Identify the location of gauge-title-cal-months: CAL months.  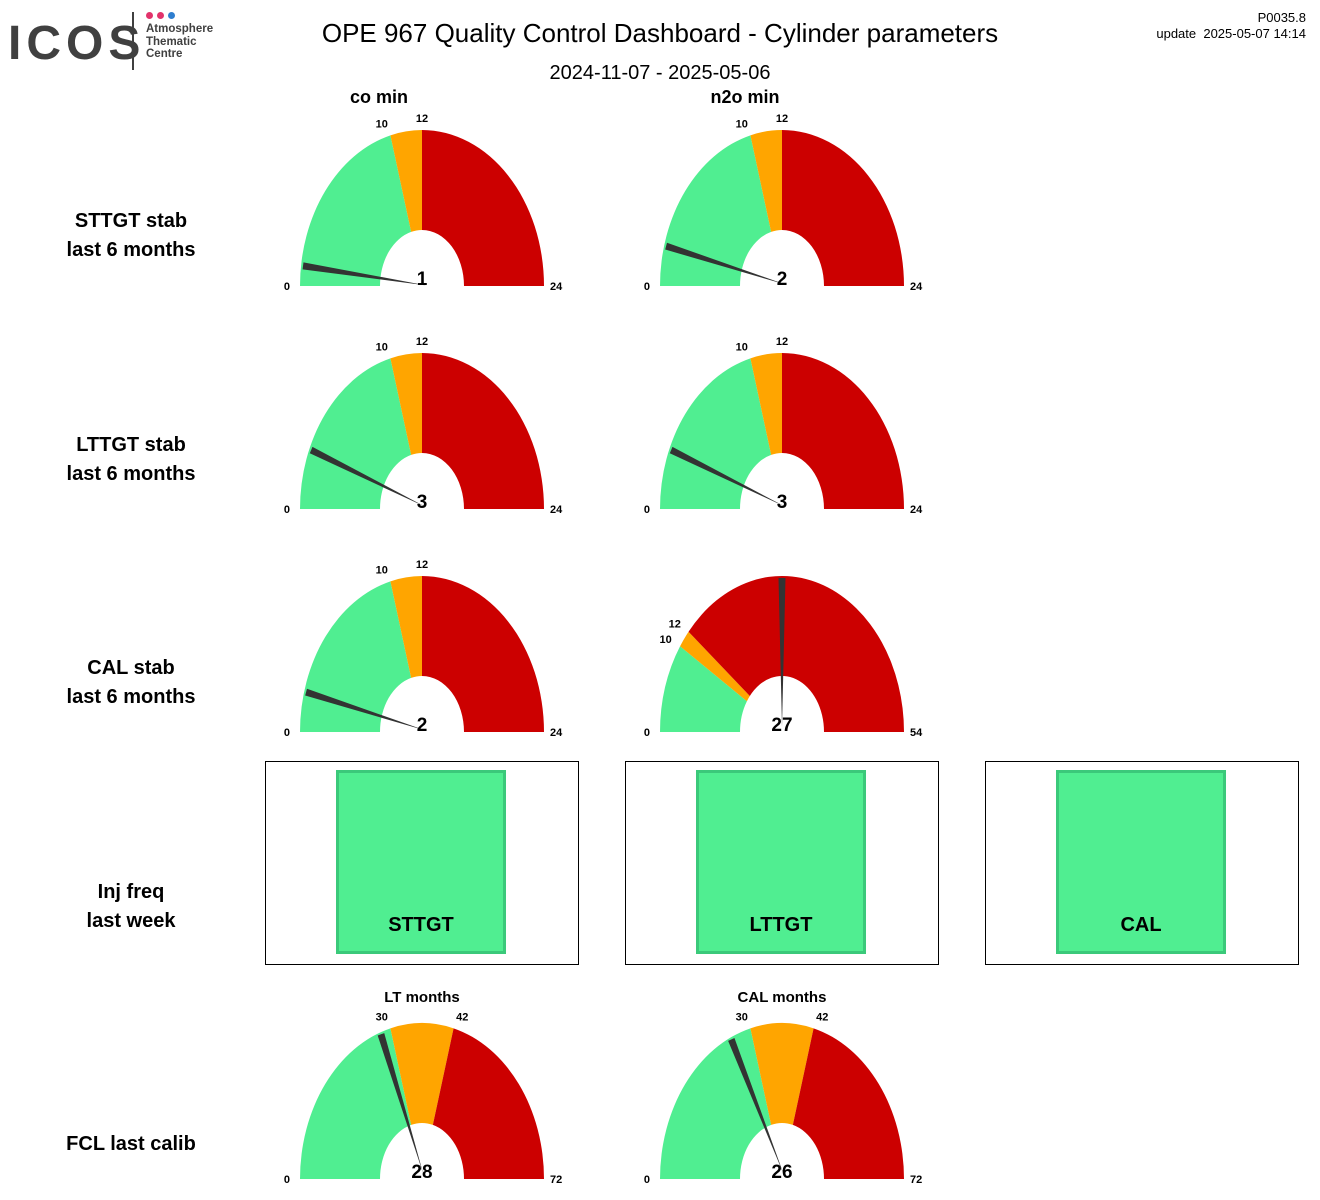
(782, 997).